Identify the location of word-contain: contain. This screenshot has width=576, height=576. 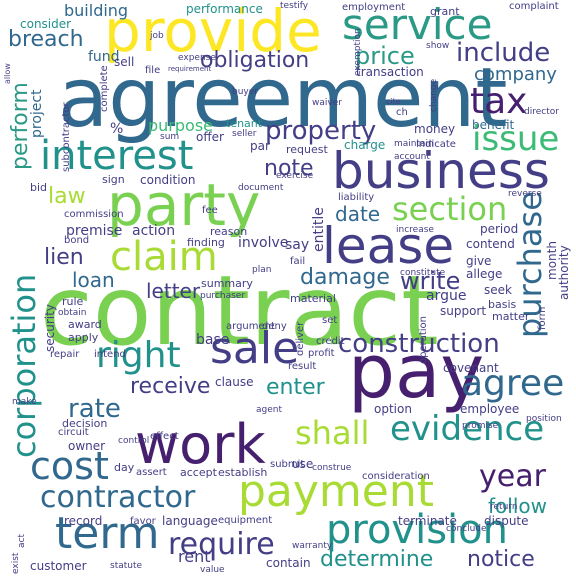
(288, 563).